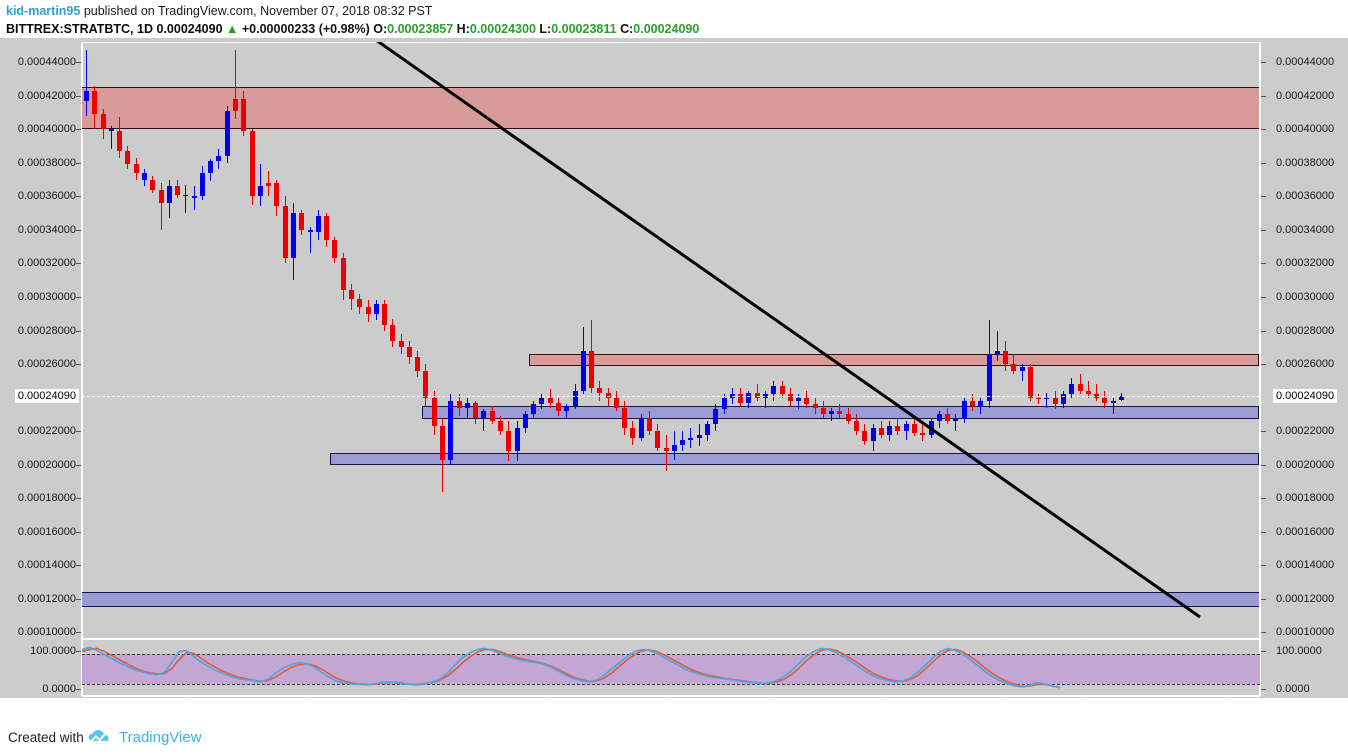 The image size is (1348, 756). Describe the element at coordinates (160, 737) in the screenshot. I see `tradingview-brand-label: TradingView` at that location.